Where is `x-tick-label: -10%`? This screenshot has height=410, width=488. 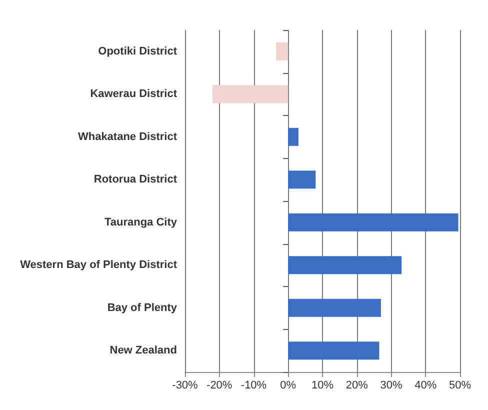 x-tick-label: -10% is located at coordinates (253, 386).